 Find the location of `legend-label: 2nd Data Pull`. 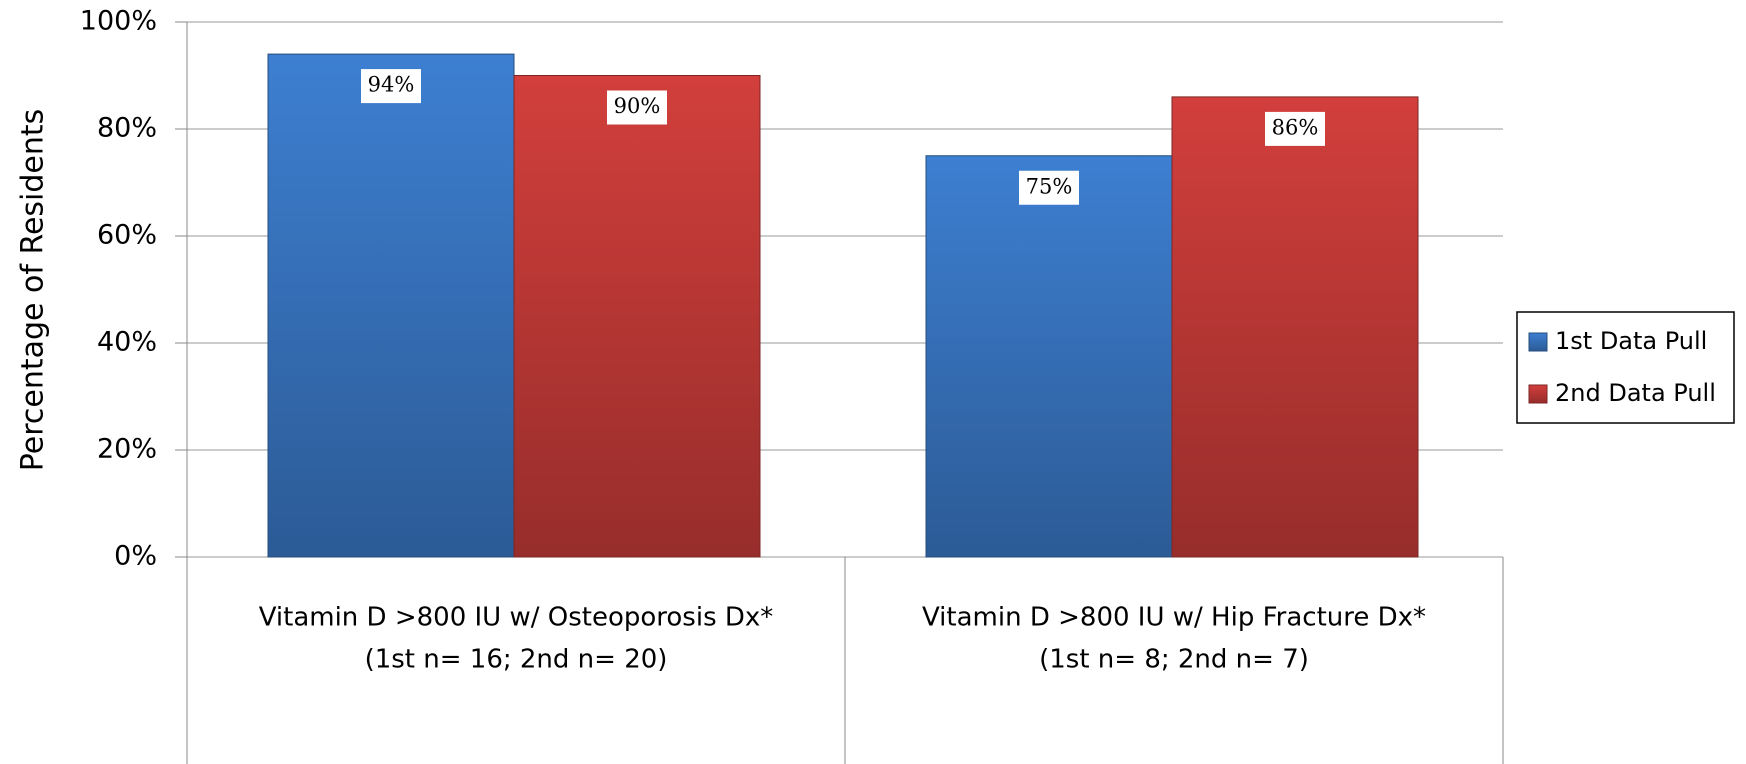

legend-label: 2nd Data Pull is located at coordinates (1635, 393).